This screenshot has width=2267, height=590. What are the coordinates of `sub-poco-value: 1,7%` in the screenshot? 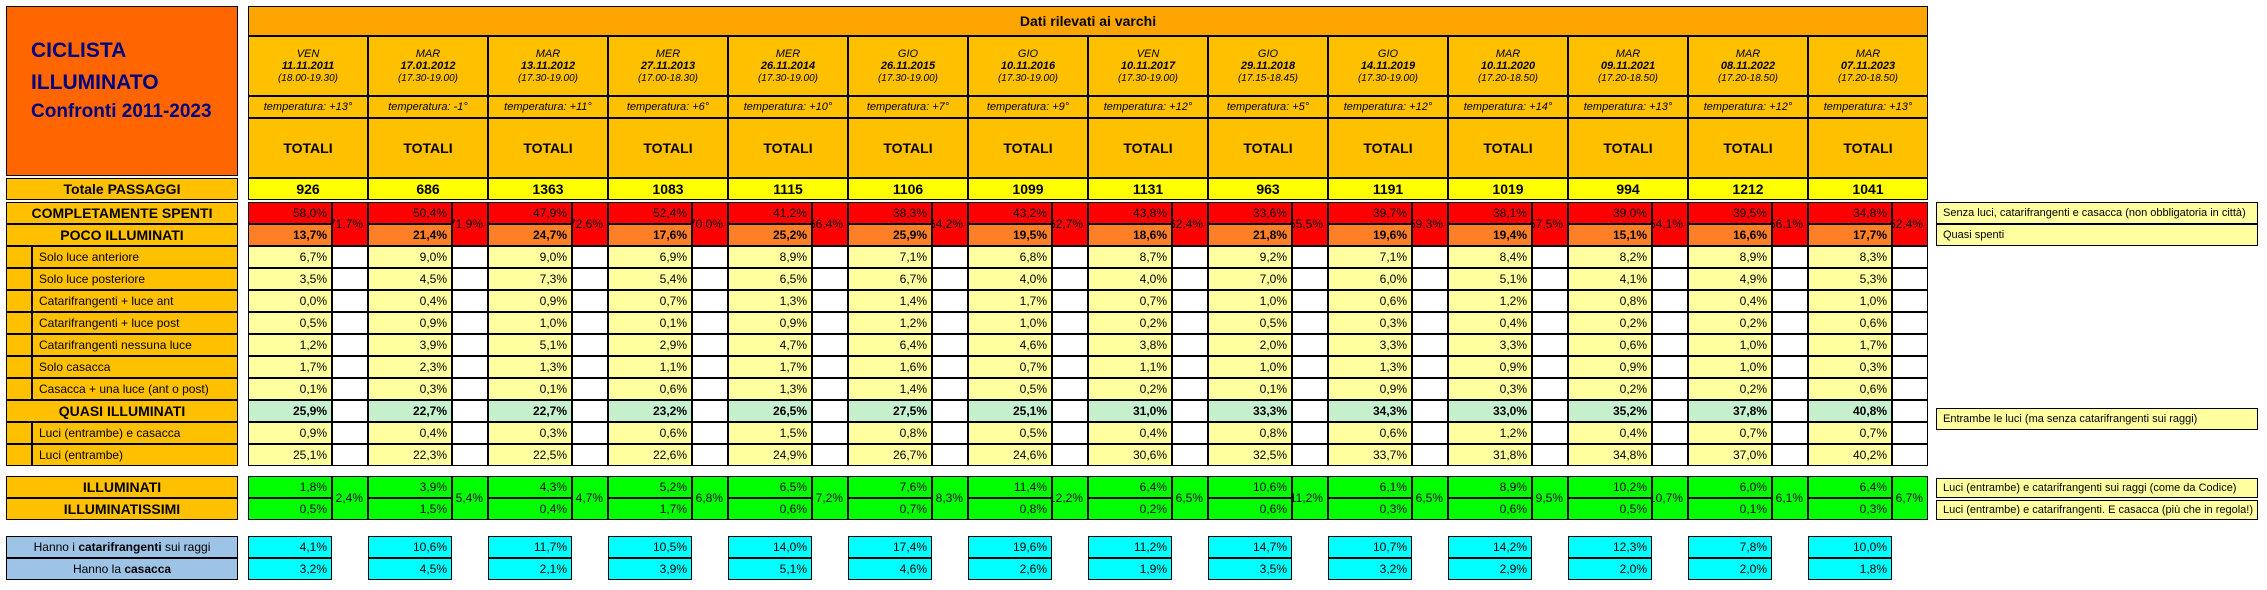 It's located at (770, 367).